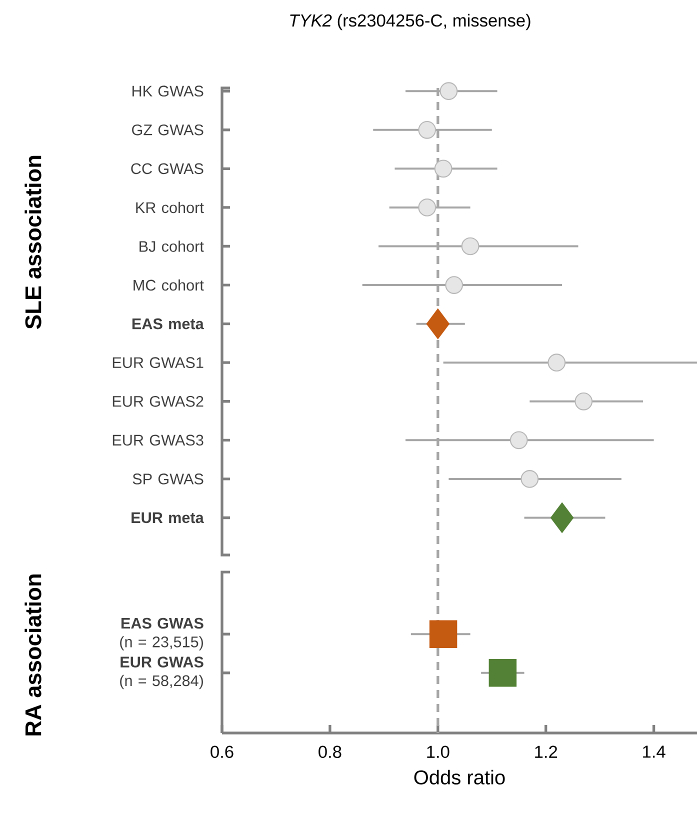 The height and width of the screenshot is (818, 697). I want to click on text: SLE association, so click(33, 242).